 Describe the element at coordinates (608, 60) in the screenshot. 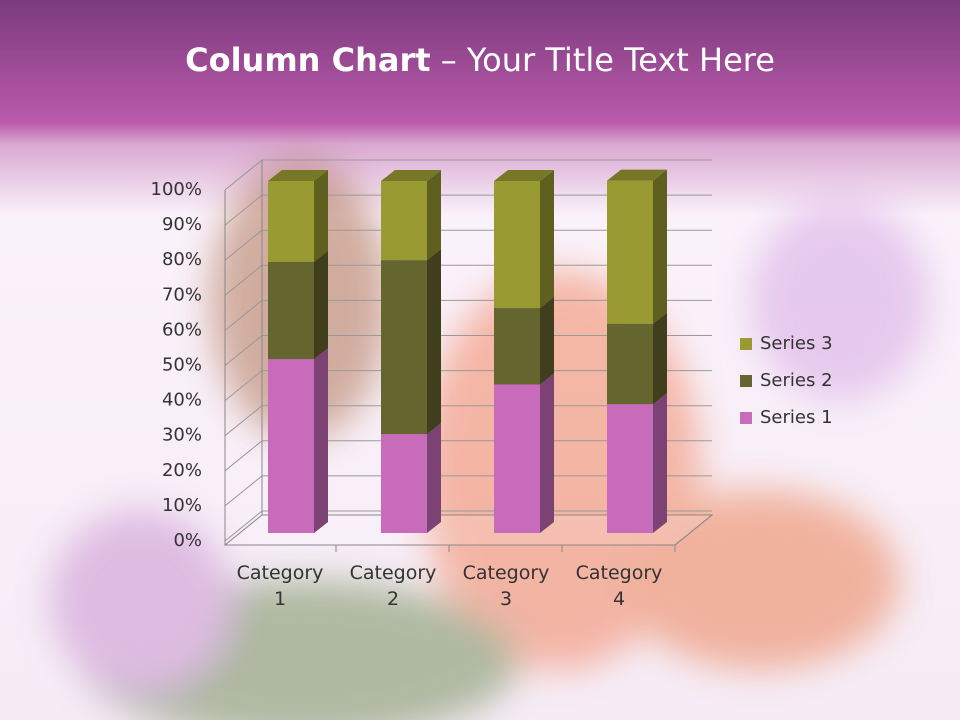

I see `title-rest: – Your Title Text Here` at that location.